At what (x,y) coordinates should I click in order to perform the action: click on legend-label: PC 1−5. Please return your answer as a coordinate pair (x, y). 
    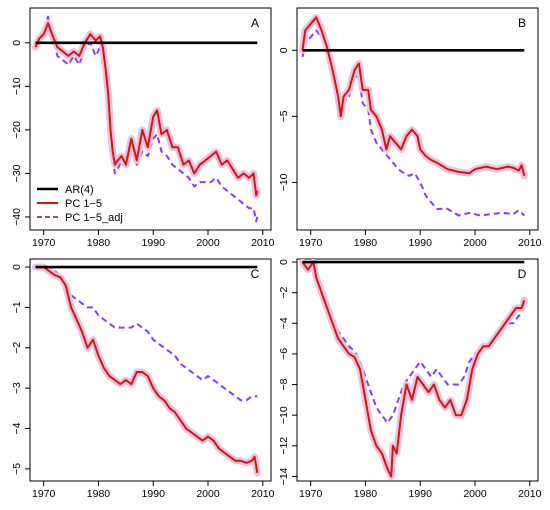
    Looking at the image, I should click on (83, 204).